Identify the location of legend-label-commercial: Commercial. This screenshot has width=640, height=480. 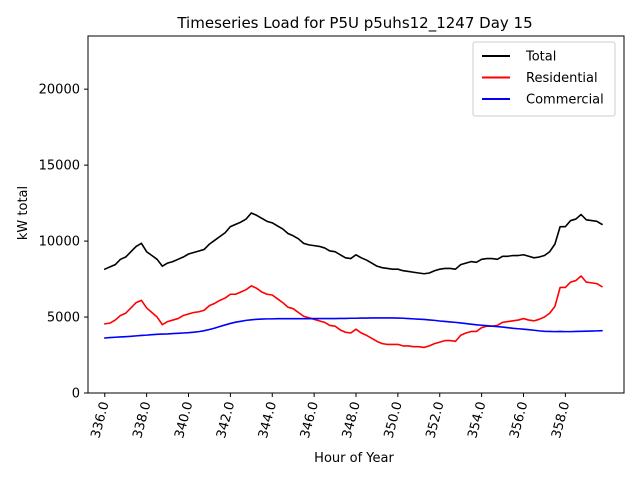
(565, 100).